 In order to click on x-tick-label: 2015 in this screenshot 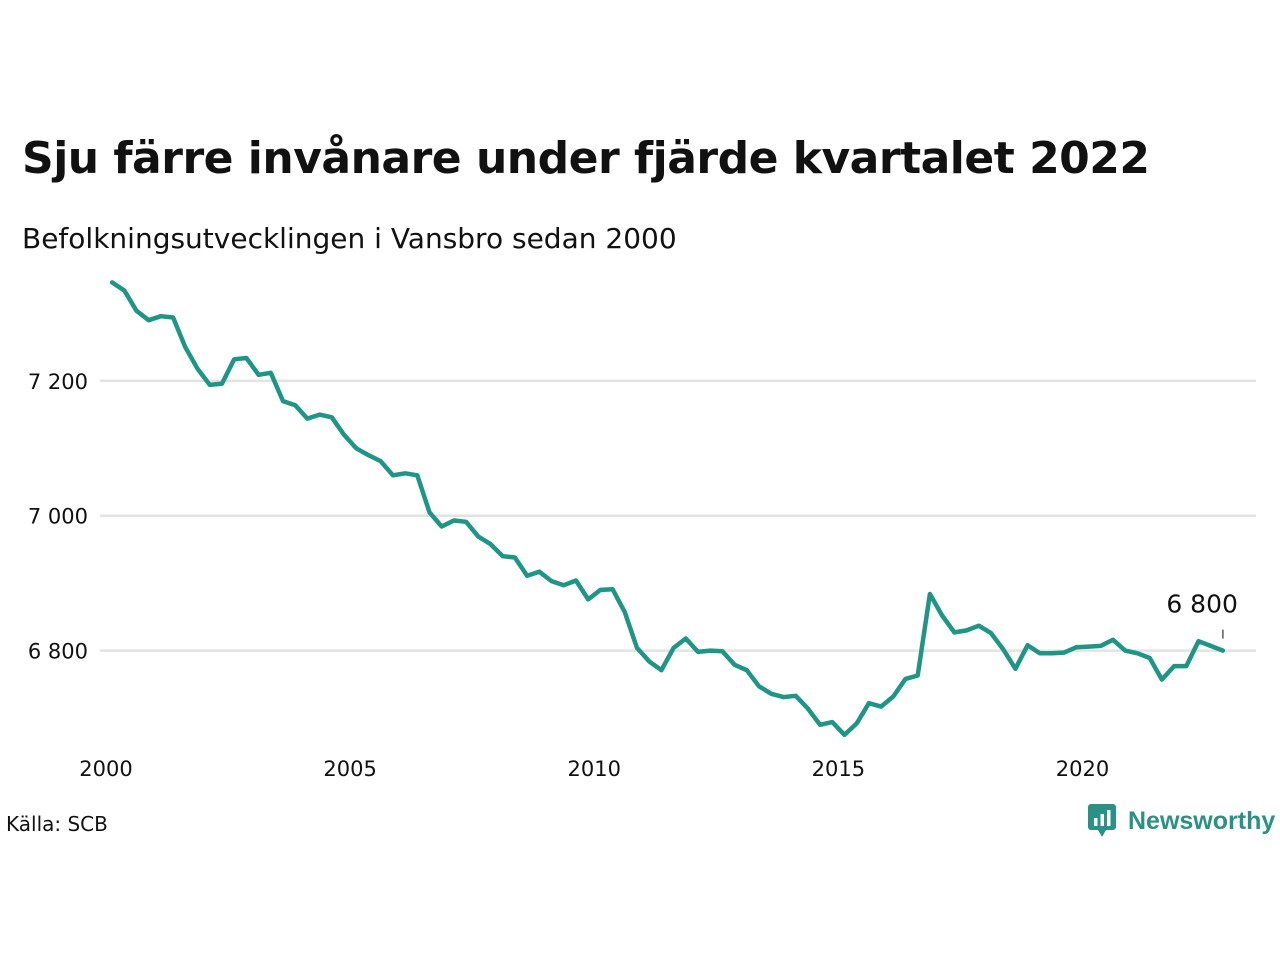, I will do `click(838, 769)`.